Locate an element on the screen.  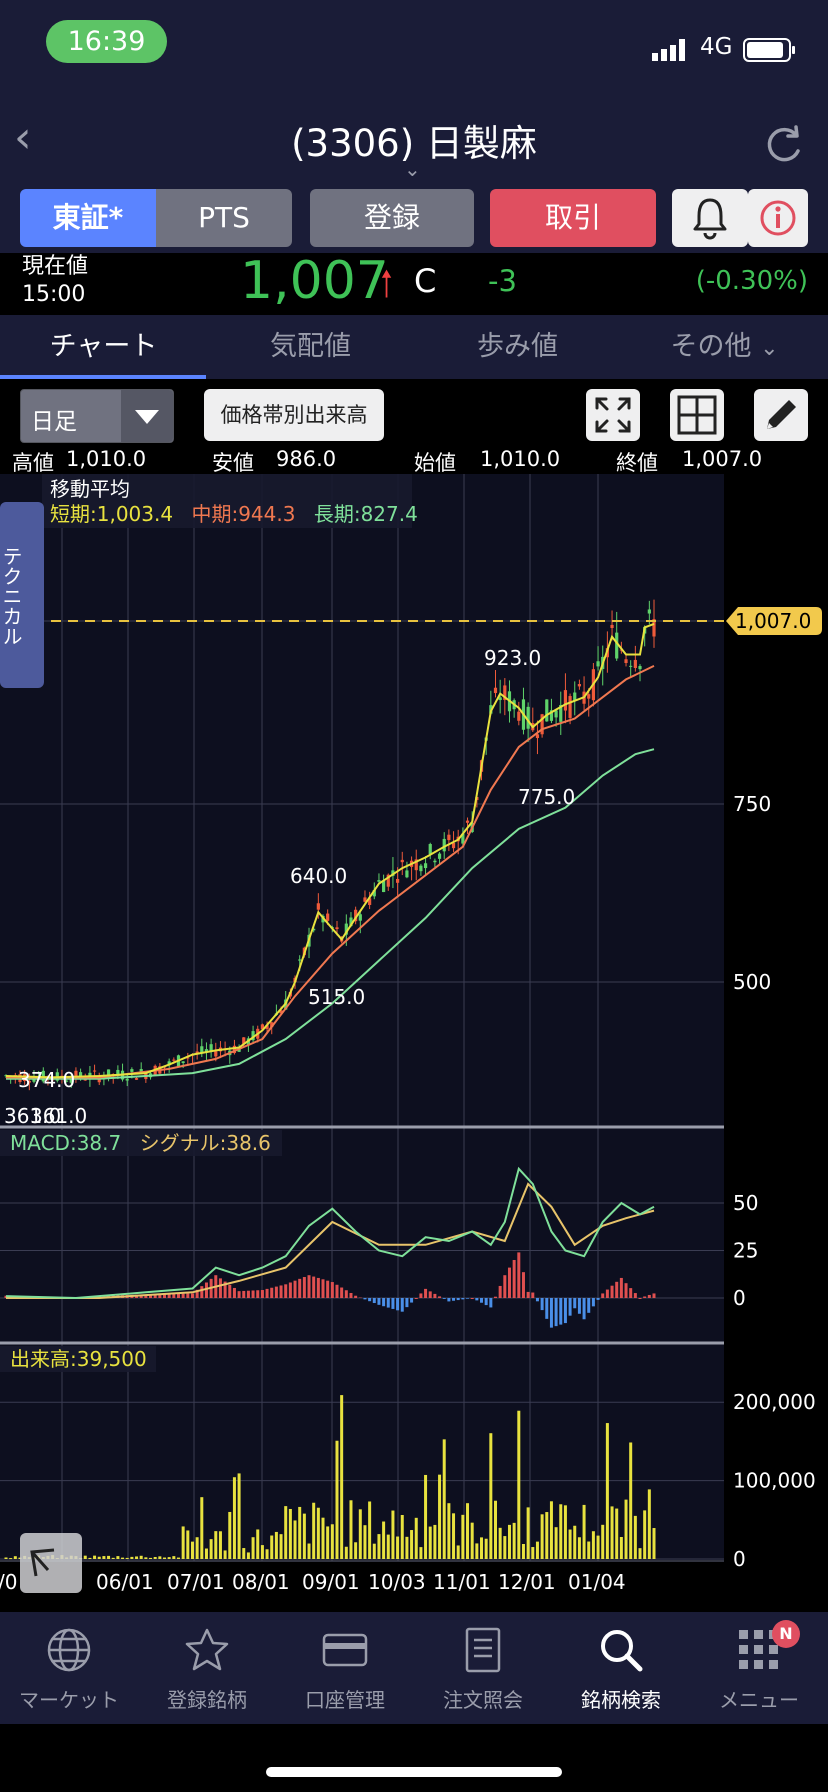
signal-value: 38.6 is located at coordinates (248, 1143).